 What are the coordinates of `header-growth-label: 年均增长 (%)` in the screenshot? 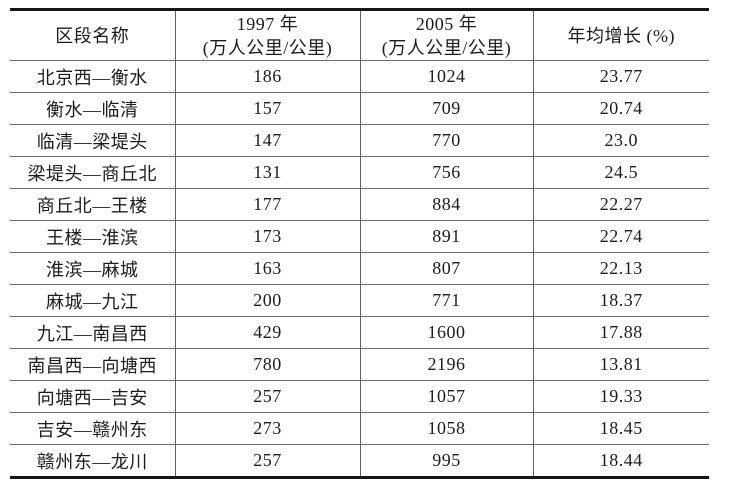 It's located at (621, 35).